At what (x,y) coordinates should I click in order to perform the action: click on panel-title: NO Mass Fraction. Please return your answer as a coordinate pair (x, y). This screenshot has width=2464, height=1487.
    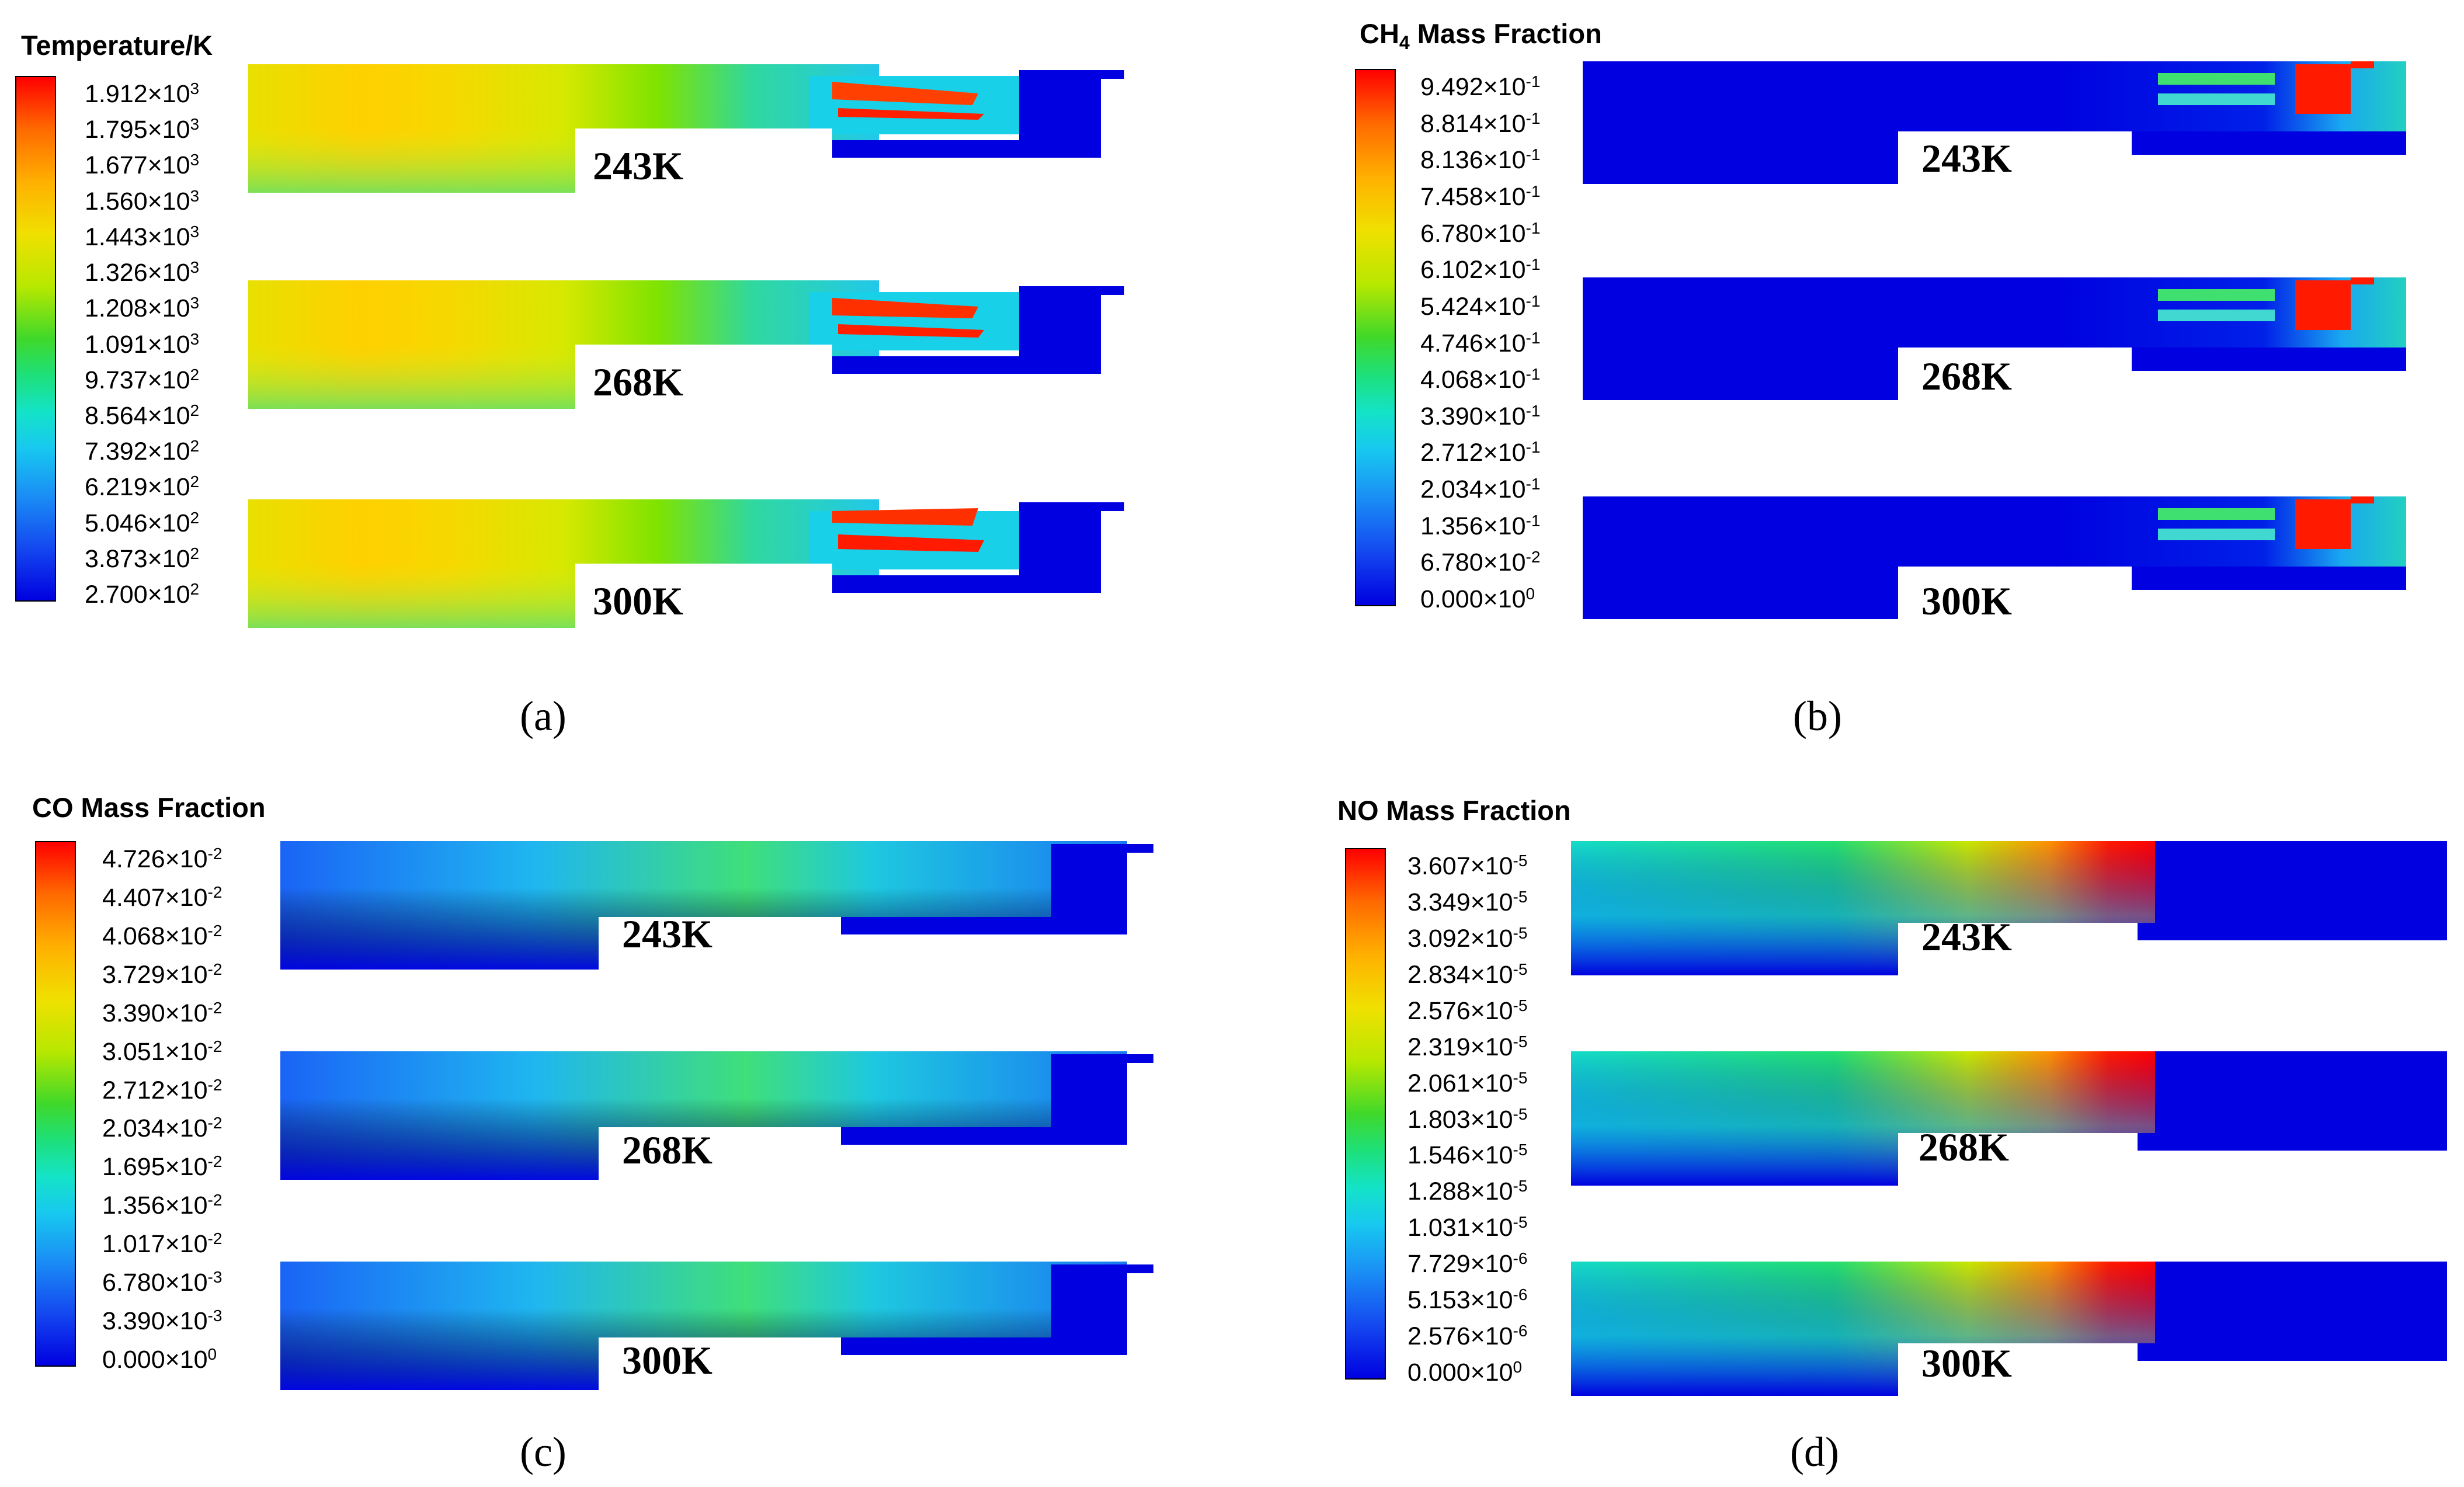
    Looking at the image, I should click on (1454, 810).